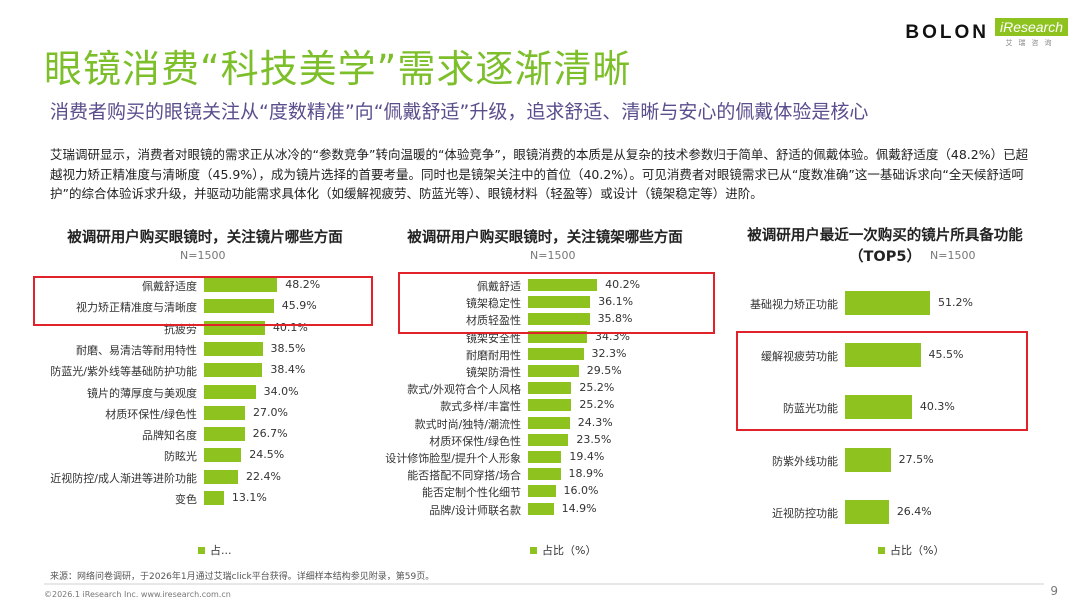  I want to click on footer-divider, so click(544, 584).